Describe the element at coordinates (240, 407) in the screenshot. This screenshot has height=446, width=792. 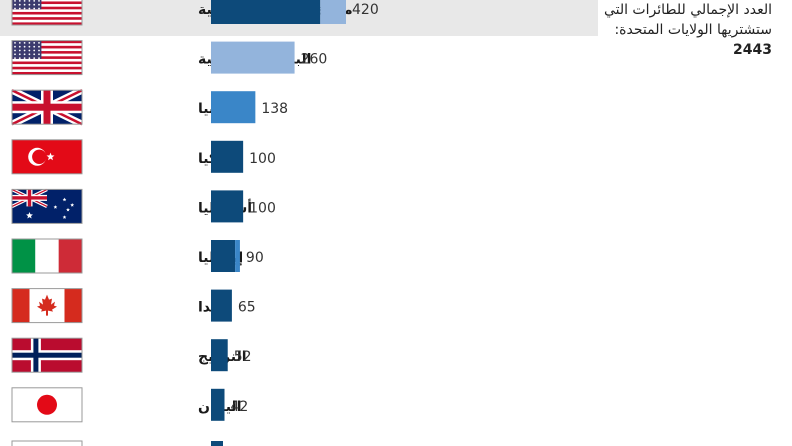
I see `value-label: 42` at that location.